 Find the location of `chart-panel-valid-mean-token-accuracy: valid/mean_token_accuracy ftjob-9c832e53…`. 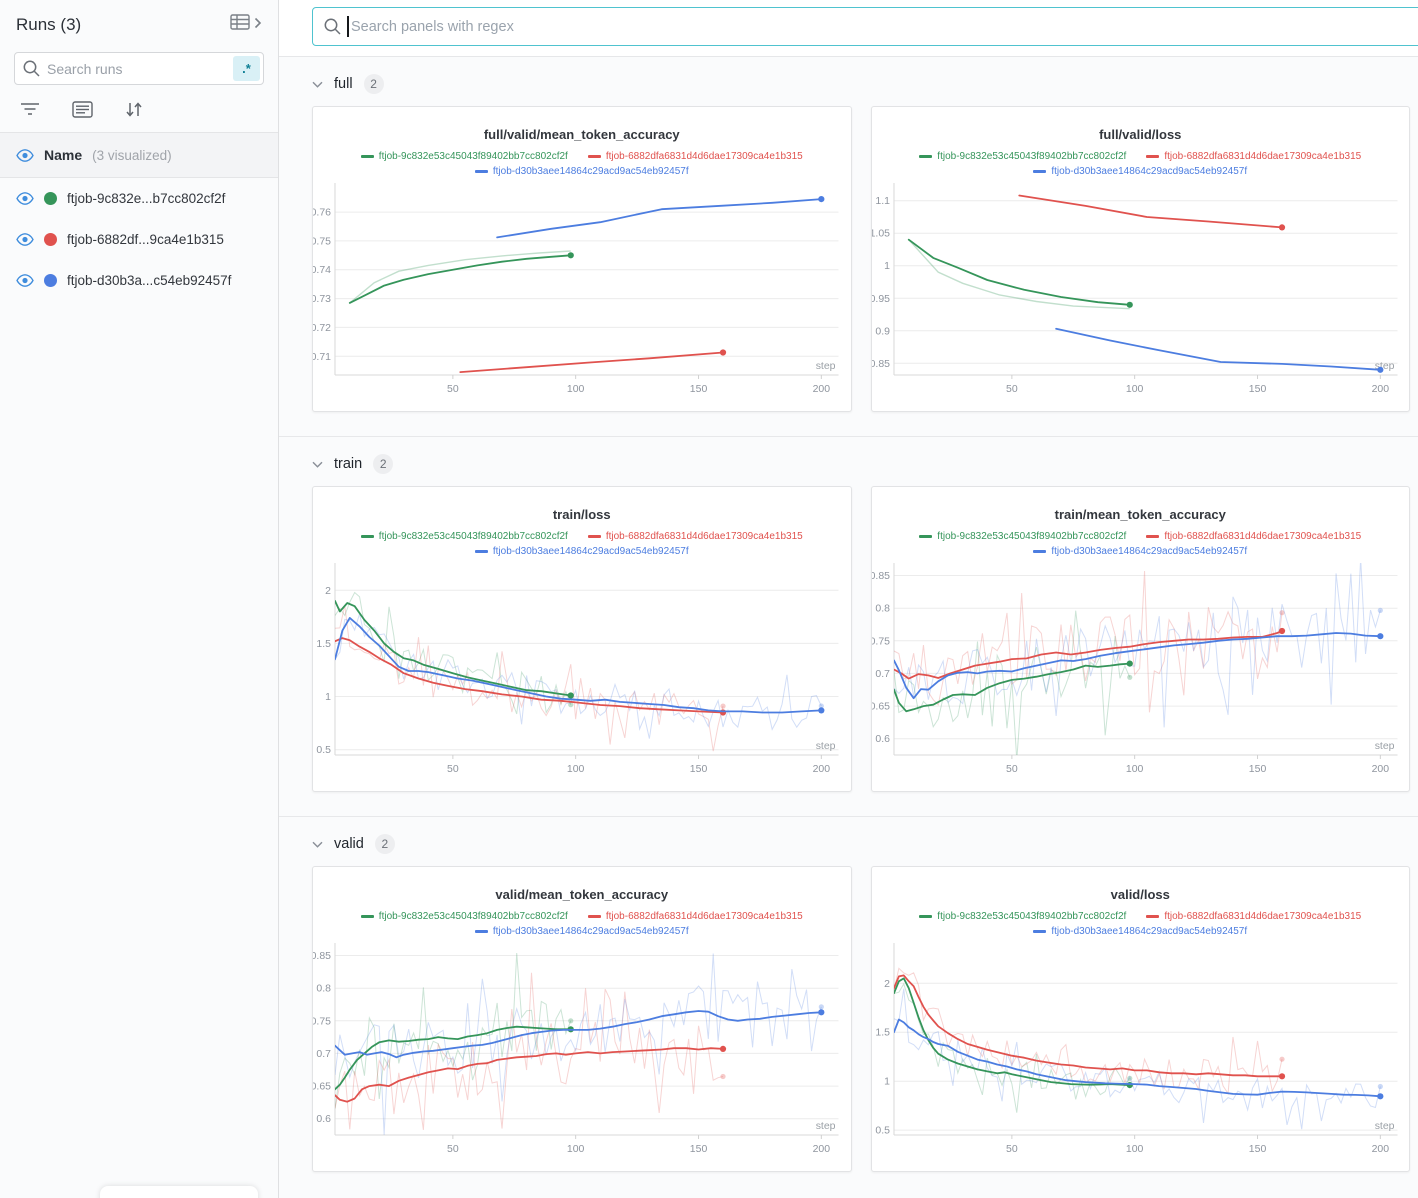

chart-panel-valid-mean-token-accuracy: valid/mean_token_accuracy ftjob-9c832e53… is located at coordinates (582, 1019).